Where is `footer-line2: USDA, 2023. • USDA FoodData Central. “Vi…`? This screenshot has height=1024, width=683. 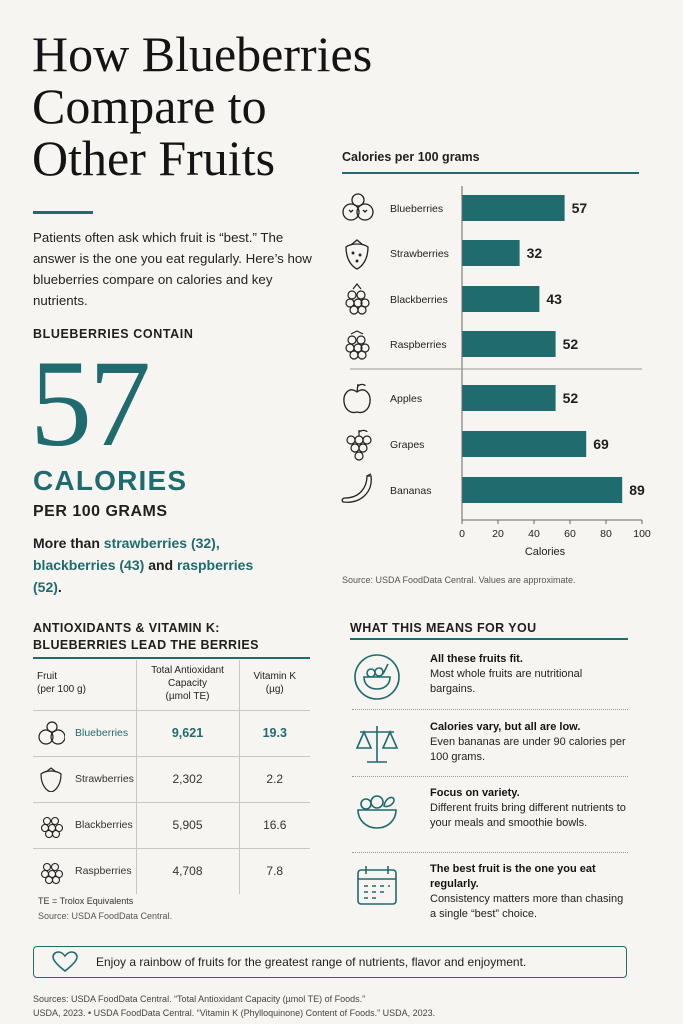
footer-line2: USDA, 2023. • USDA FoodData Central. “Vi… is located at coordinates (234, 1013).